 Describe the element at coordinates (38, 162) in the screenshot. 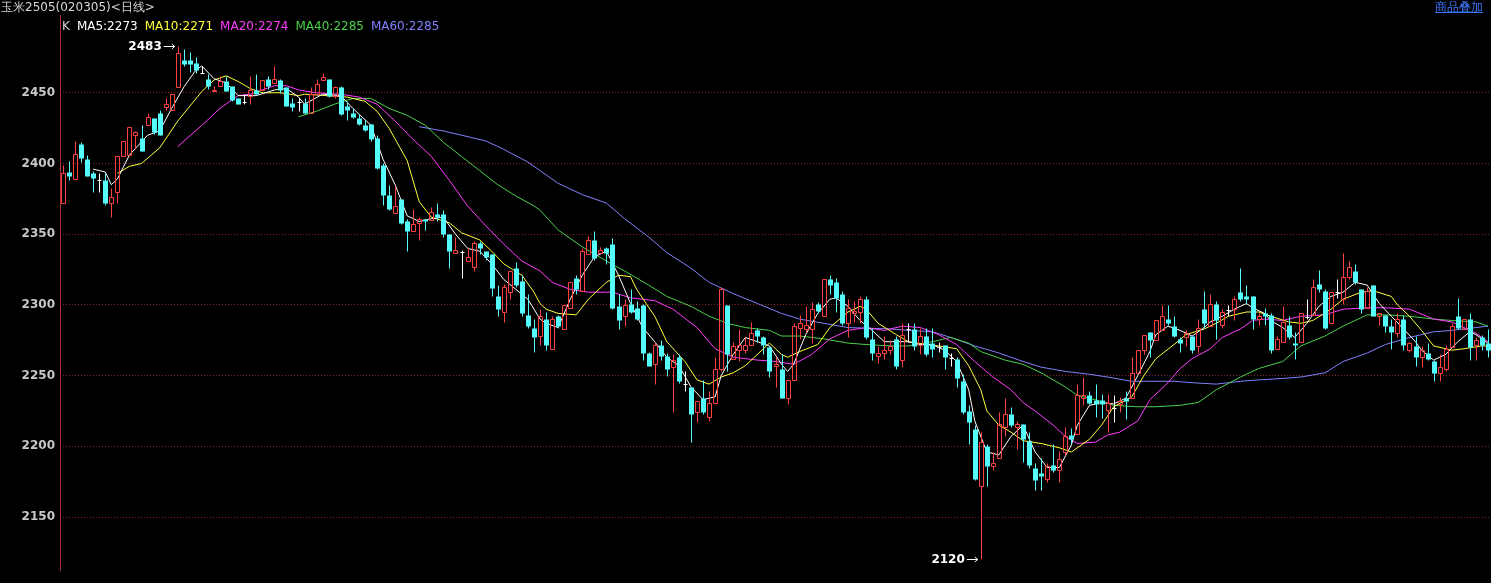

I see `y-tick-label: 2400` at that location.